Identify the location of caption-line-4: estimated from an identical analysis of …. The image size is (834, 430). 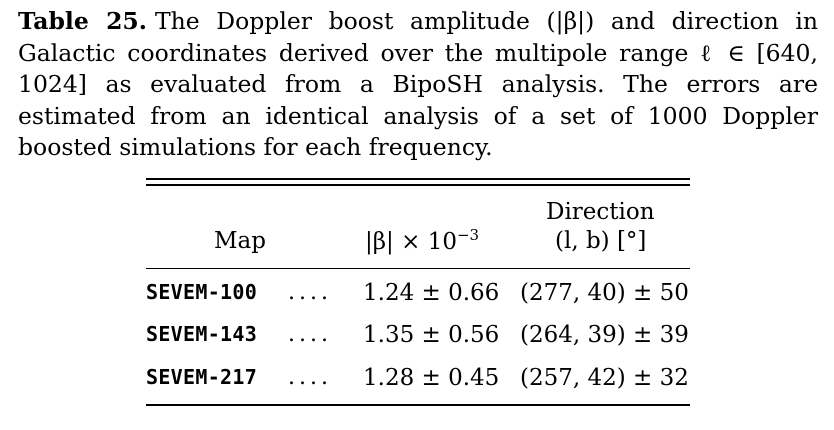
(418, 115).